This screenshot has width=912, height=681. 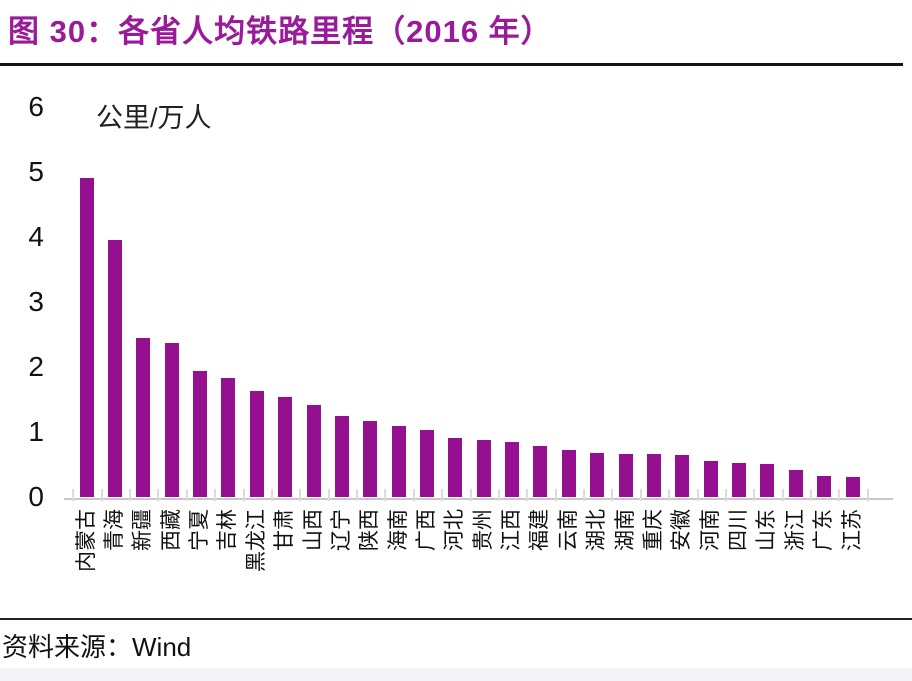 What do you see at coordinates (653, 530) in the screenshot?
I see `x-tick-label: 重庆` at bounding box center [653, 530].